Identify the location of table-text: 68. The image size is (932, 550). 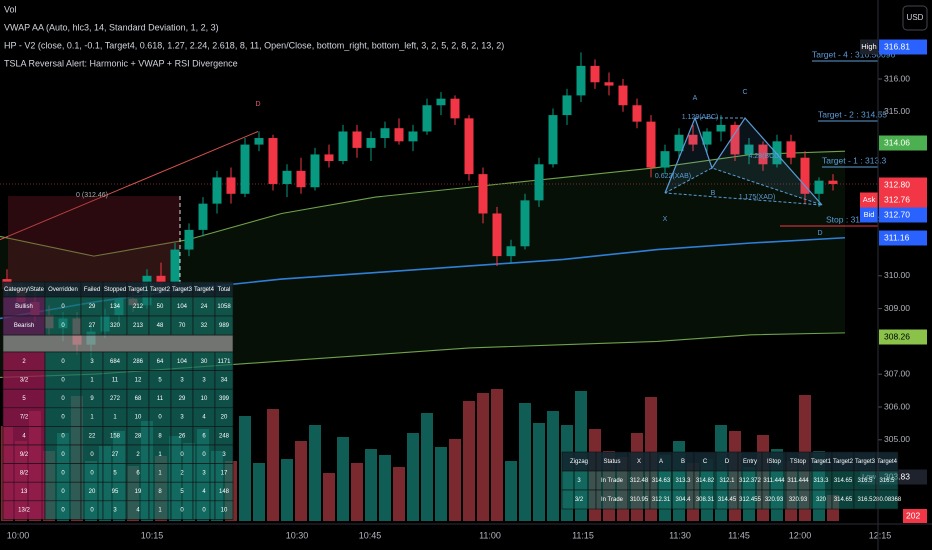
(138, 399).